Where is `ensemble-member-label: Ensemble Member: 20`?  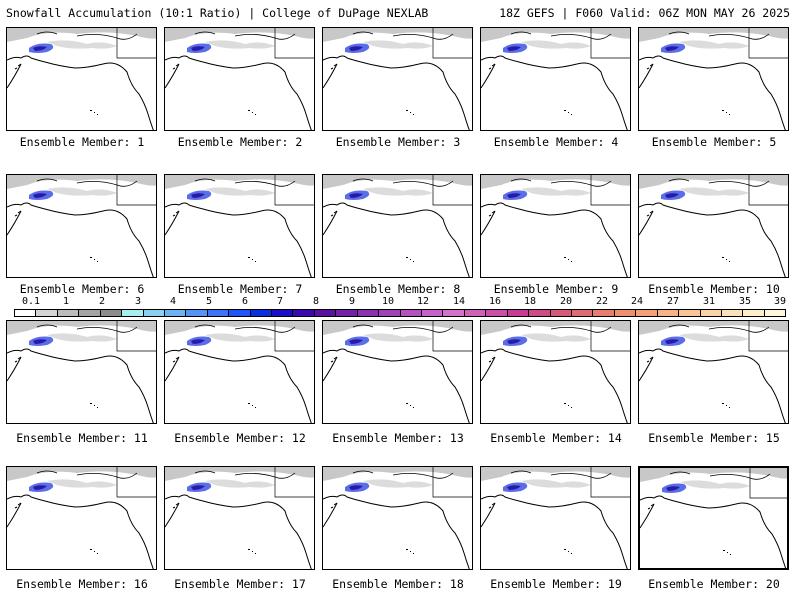
ensemble-member-label: Ensemble Member: 20 is located at coordinates (714, 584).